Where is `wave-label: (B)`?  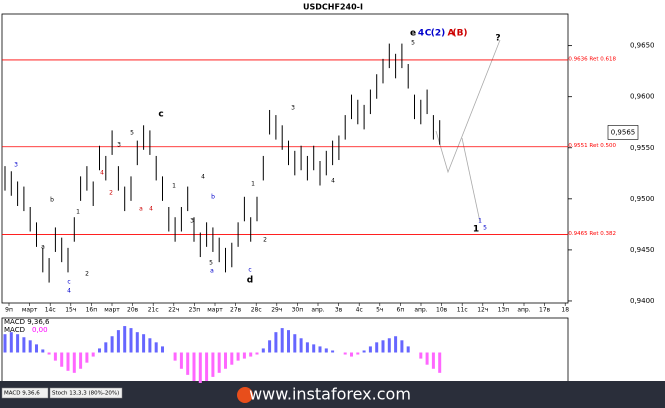
wave-label: (B) is located at coordinates (459, 34).